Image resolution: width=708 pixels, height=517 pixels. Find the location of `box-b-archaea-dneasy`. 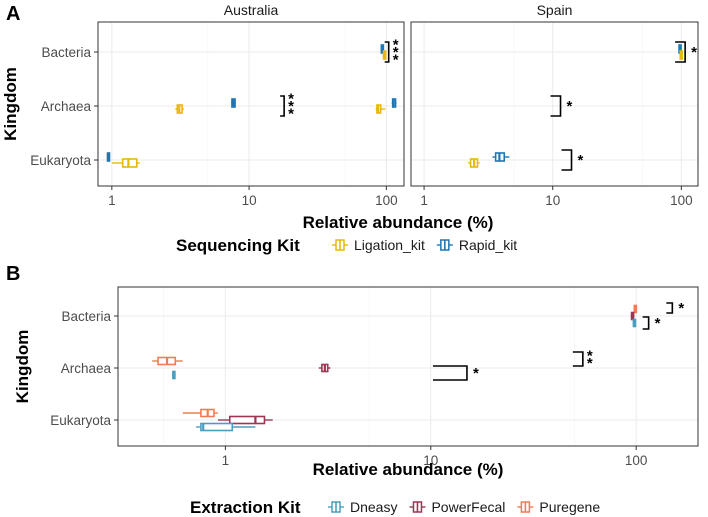

box-b-archaea-dneasy is located at coordinates (174, 375).